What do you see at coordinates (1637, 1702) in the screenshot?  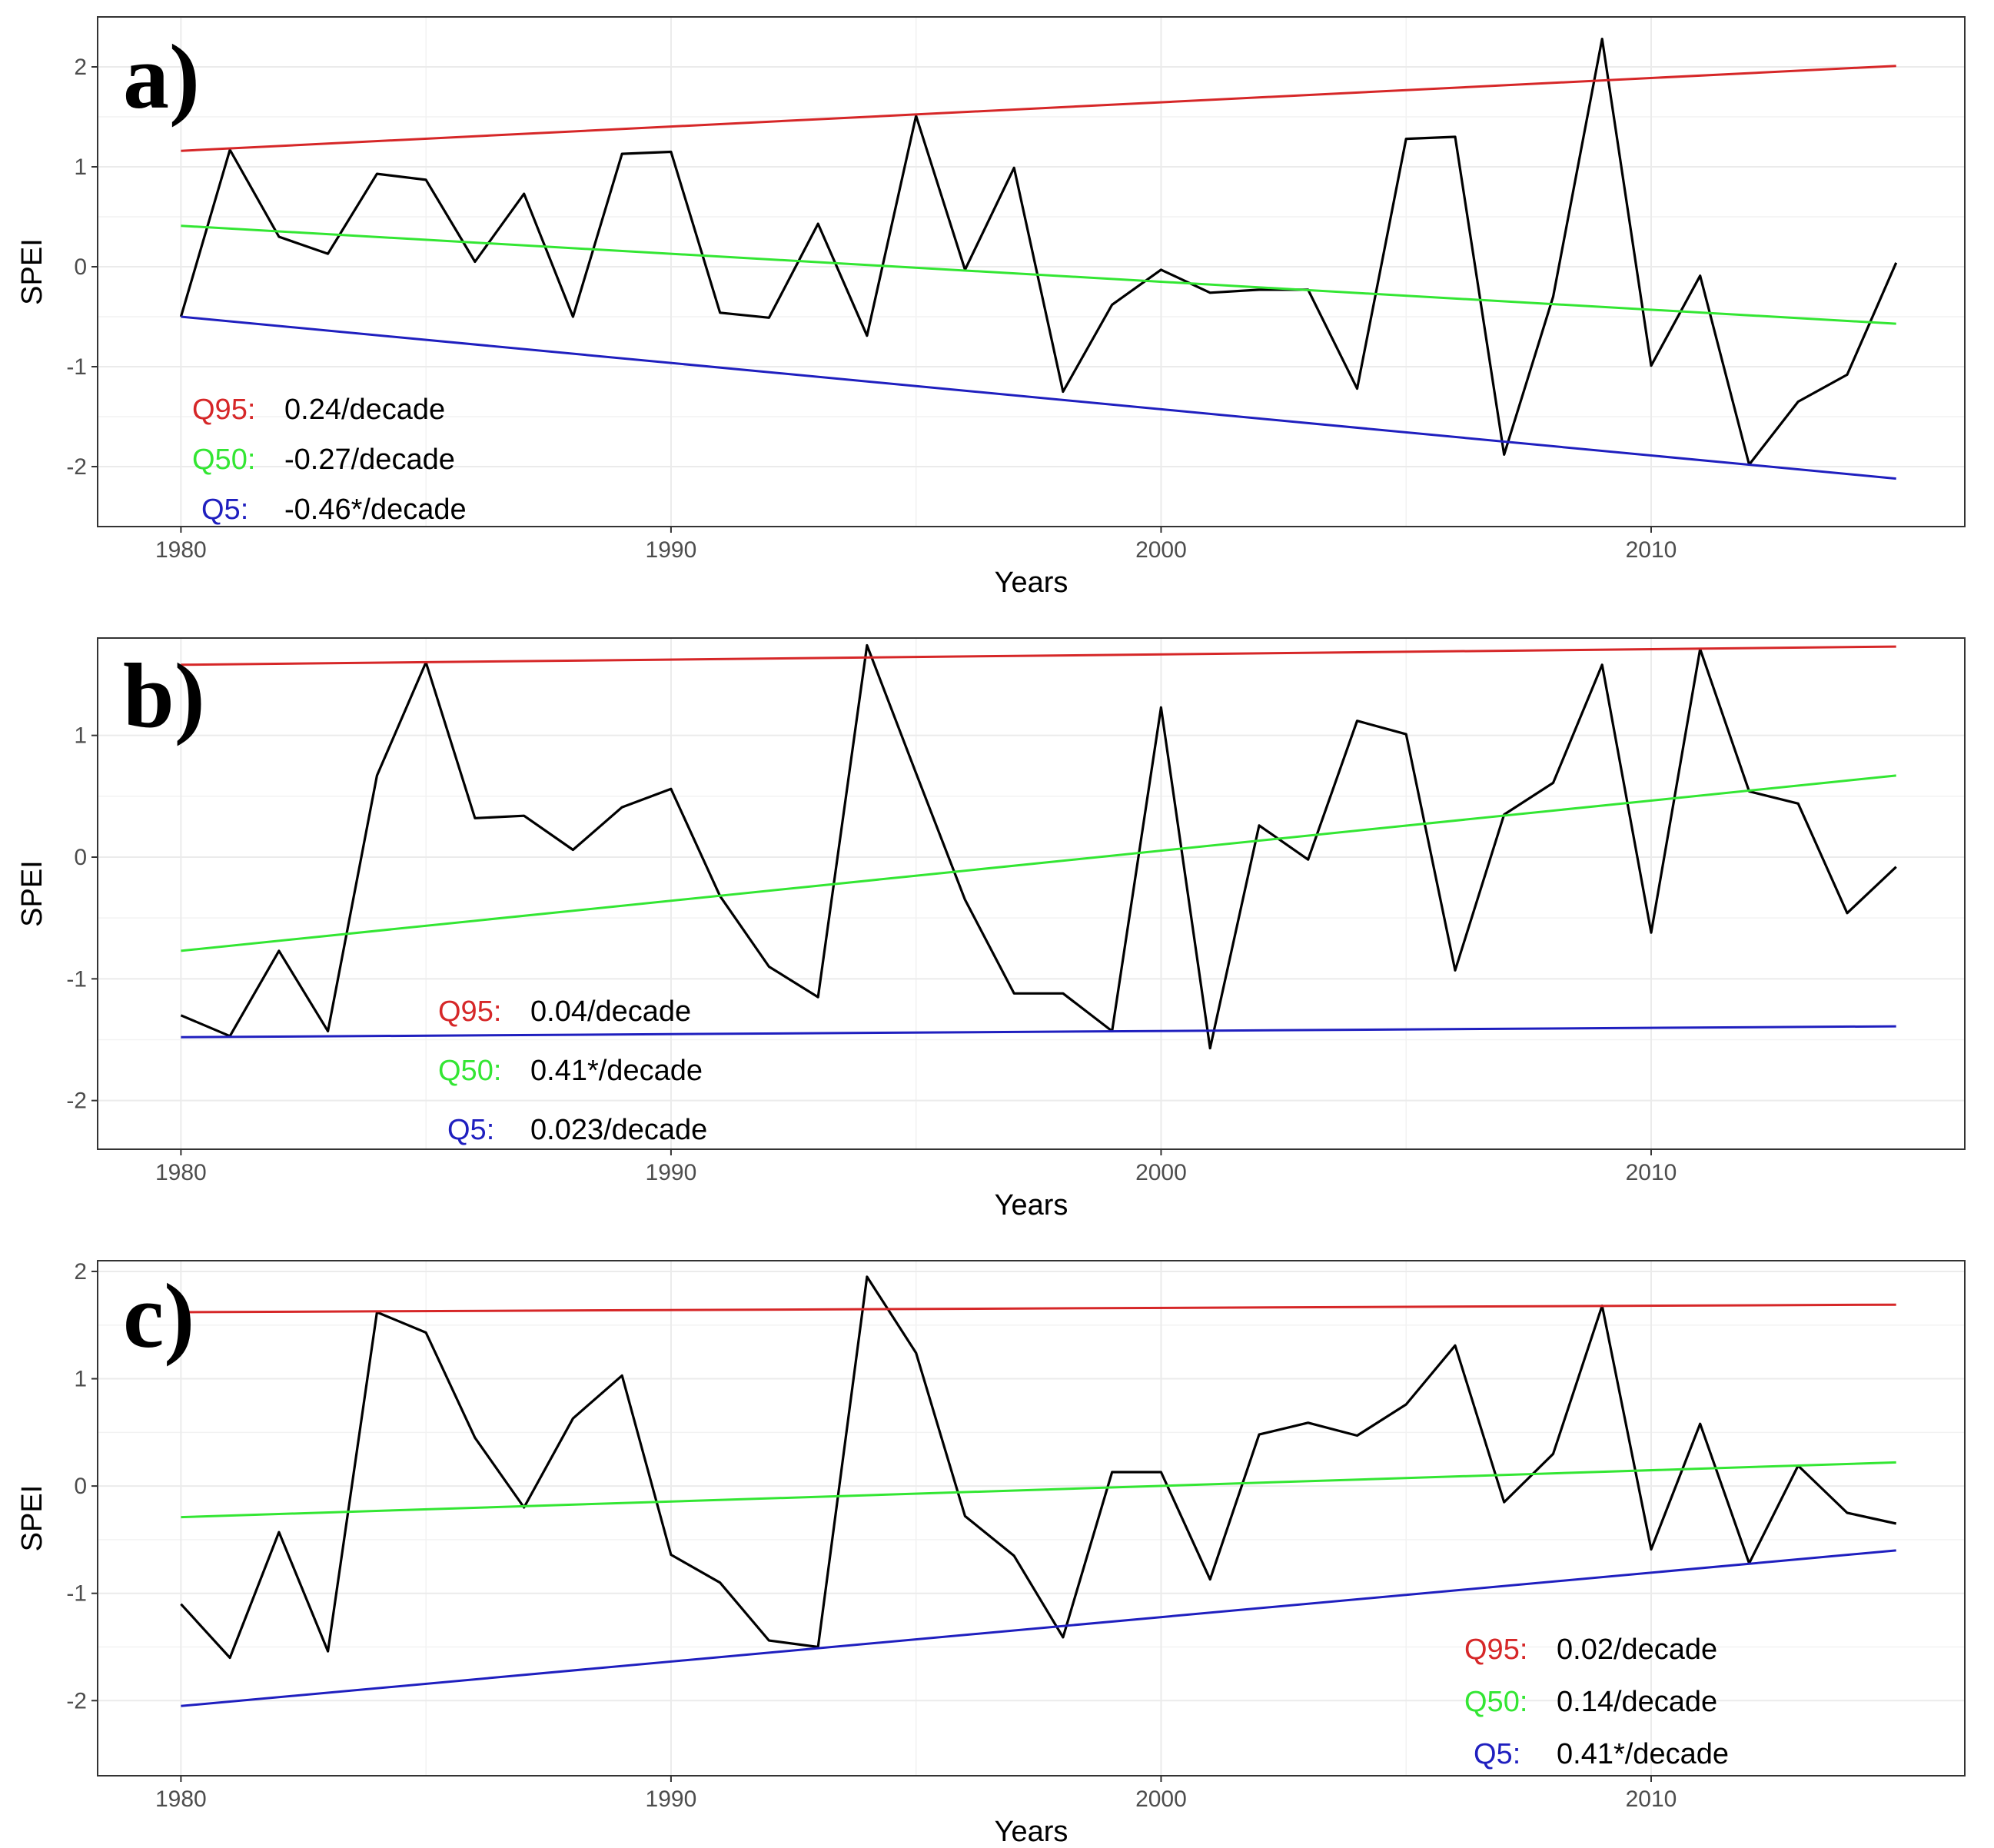 I see `legend-value-q50: 0.14/decade` at bounding box center [1637, 1702].